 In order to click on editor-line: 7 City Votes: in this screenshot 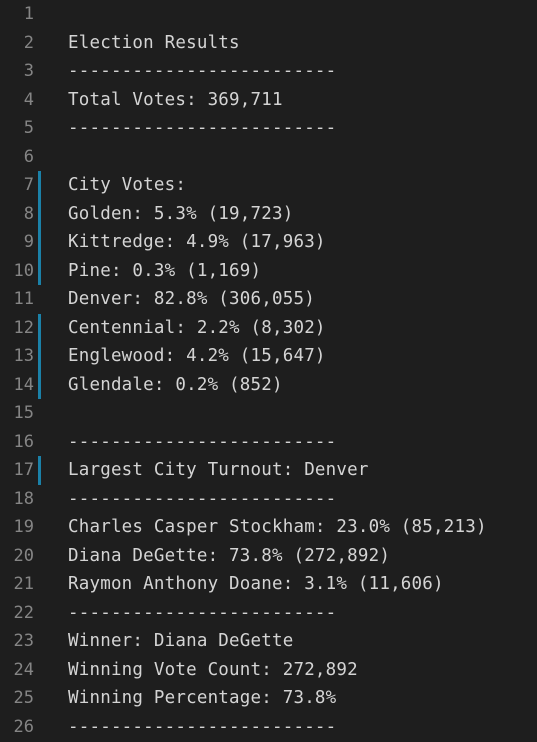, I will do `click(268, 185)`.